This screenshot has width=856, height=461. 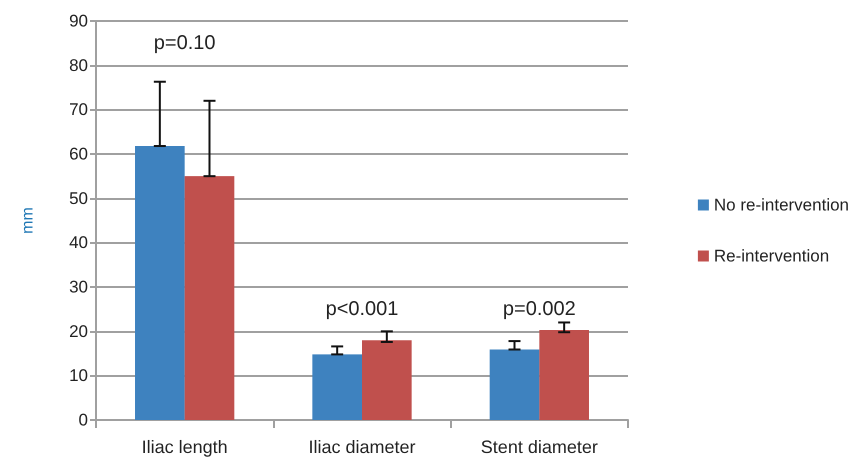 I want to click on y-tick-label: 40, so click(x=78, y=242).